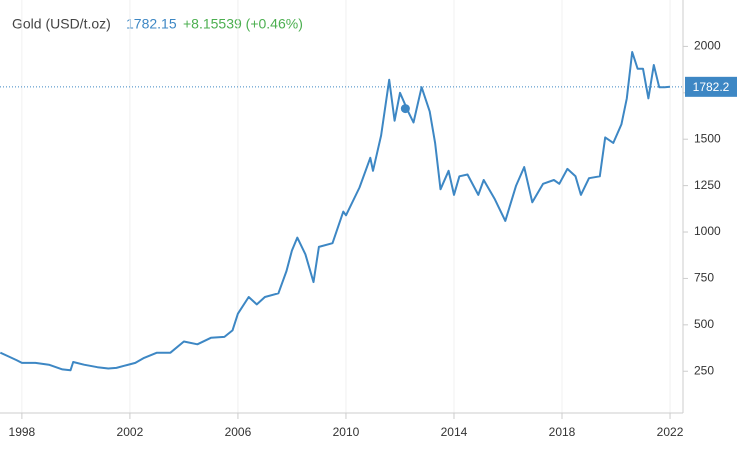  Describe the element at coordinates (704, 370) in the screenshot. I see `y-tick-label: 250` at that location.